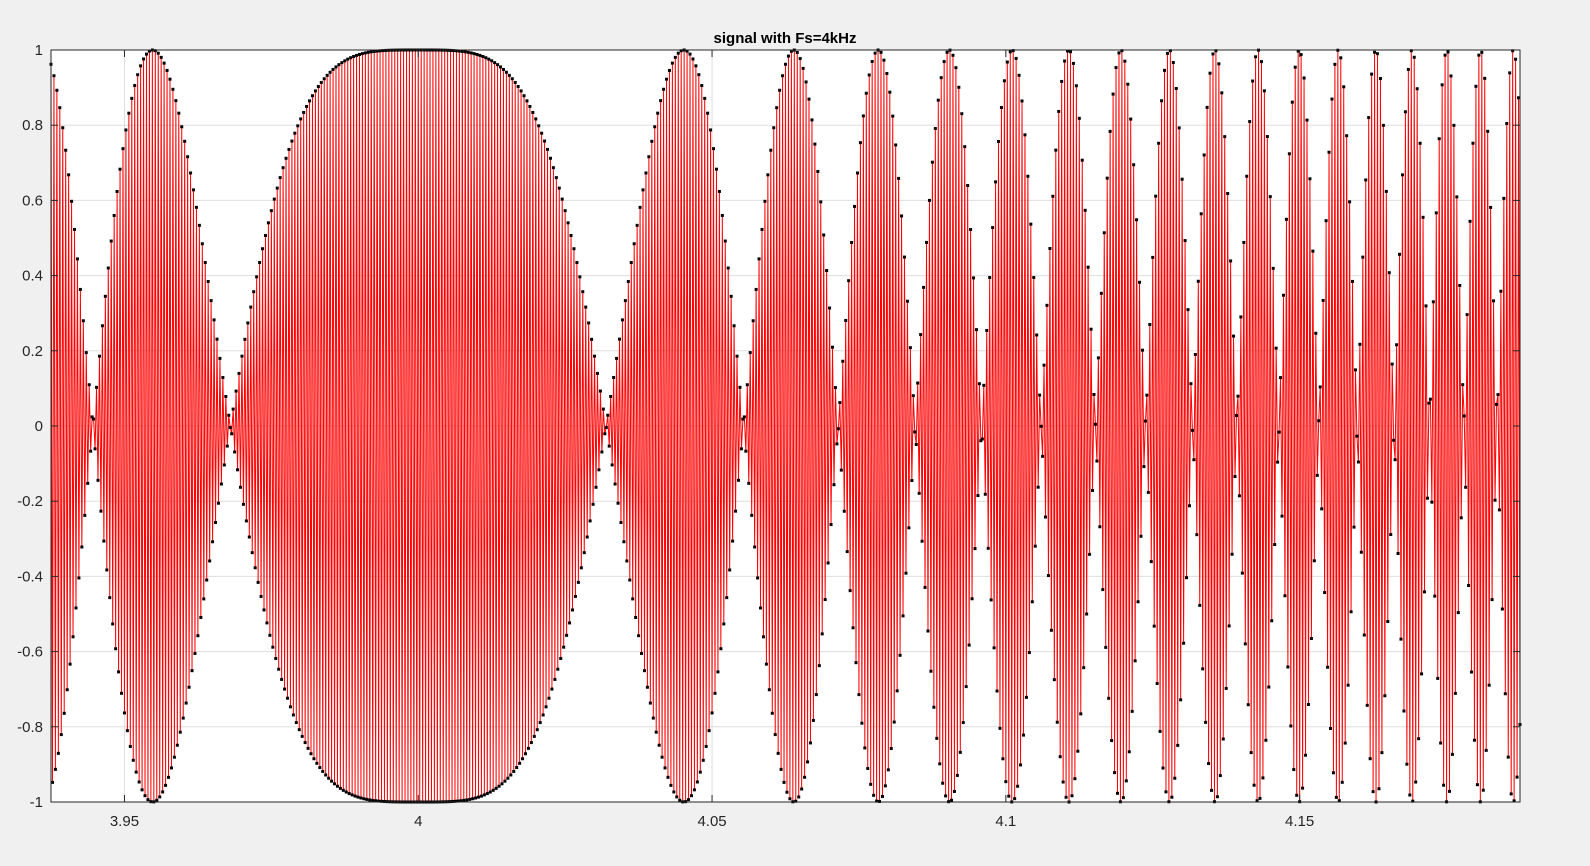 This screenshot has width=1590, height=866. I want to click on x-tick-label: 4.05, so click(711, 821).